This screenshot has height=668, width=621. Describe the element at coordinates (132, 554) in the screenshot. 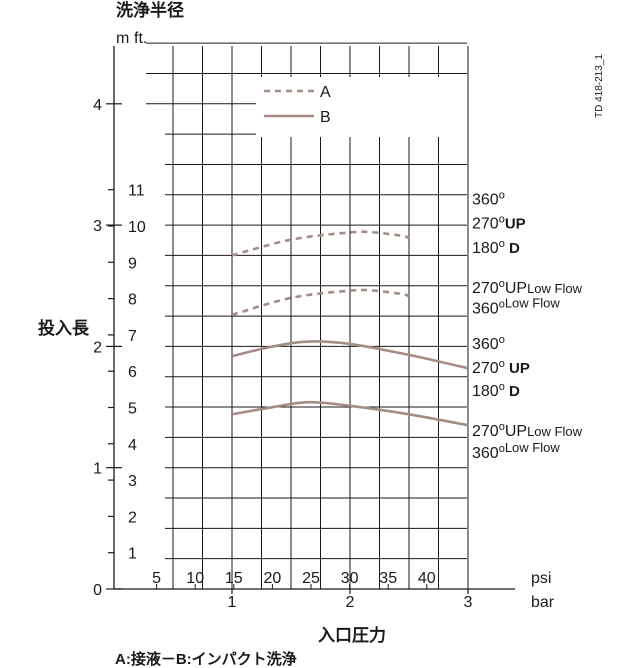

I see `ft-tick-label: 1` at that location.